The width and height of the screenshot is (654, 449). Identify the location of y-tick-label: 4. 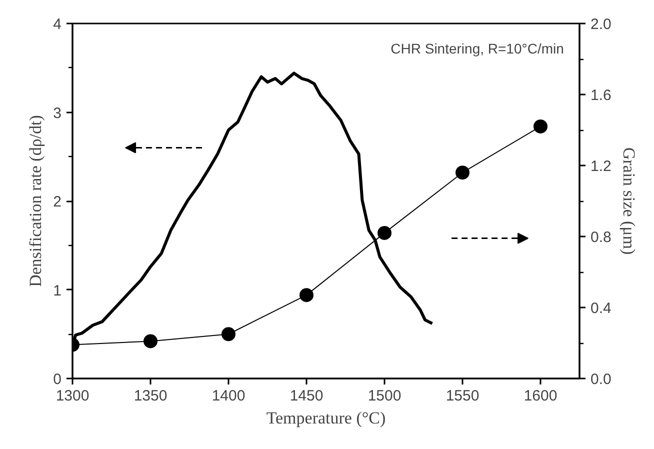
(57, 24).